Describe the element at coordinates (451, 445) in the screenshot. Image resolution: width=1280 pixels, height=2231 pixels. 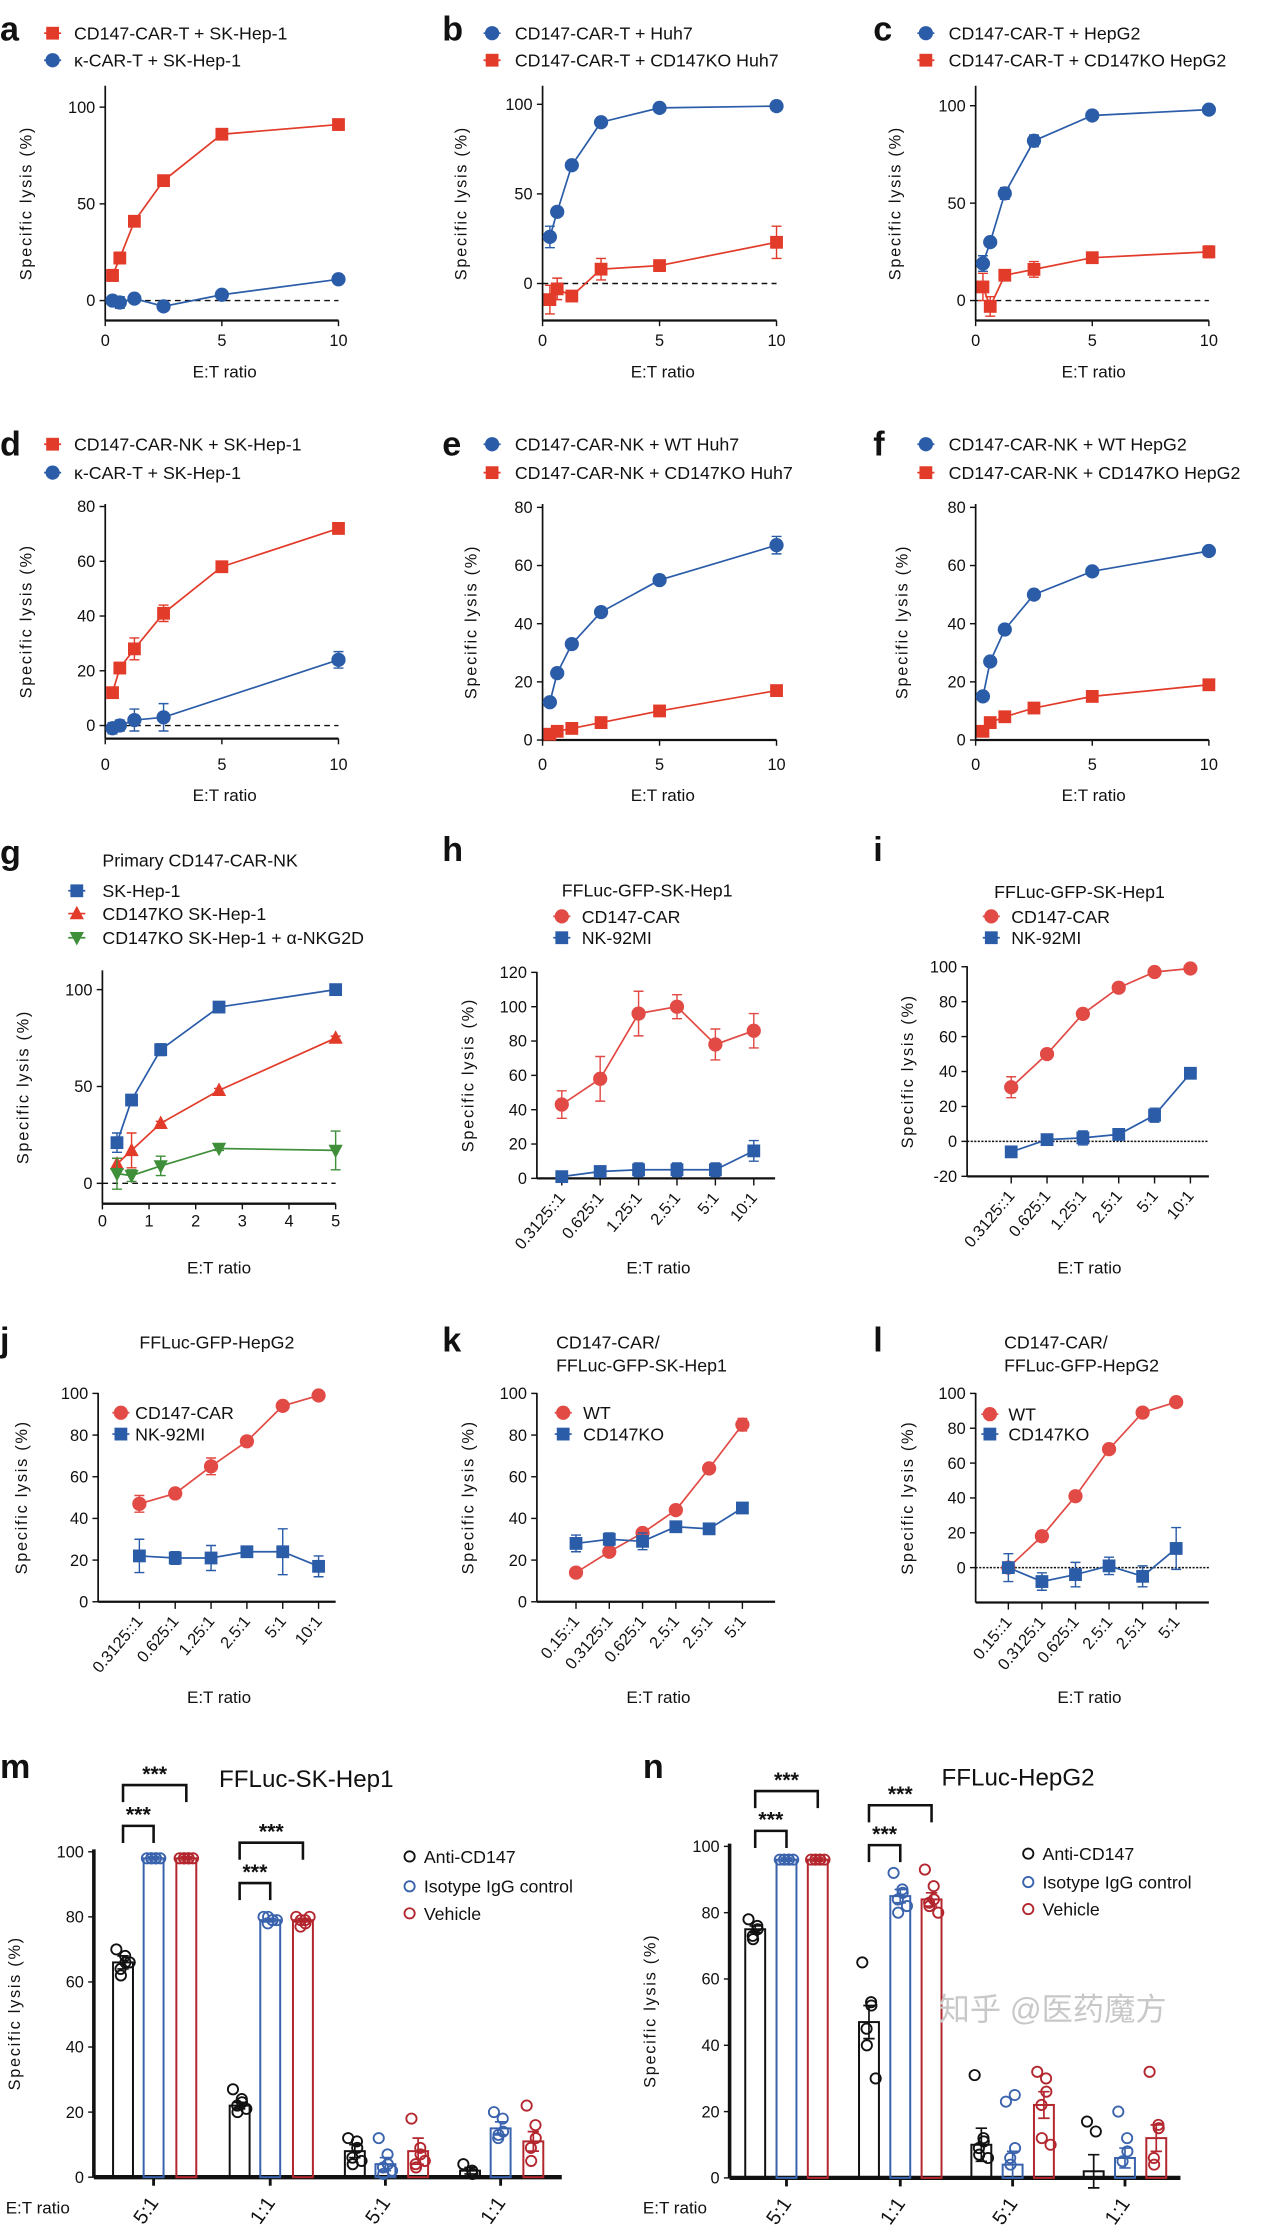
I see `panel-letter: e` at that location.